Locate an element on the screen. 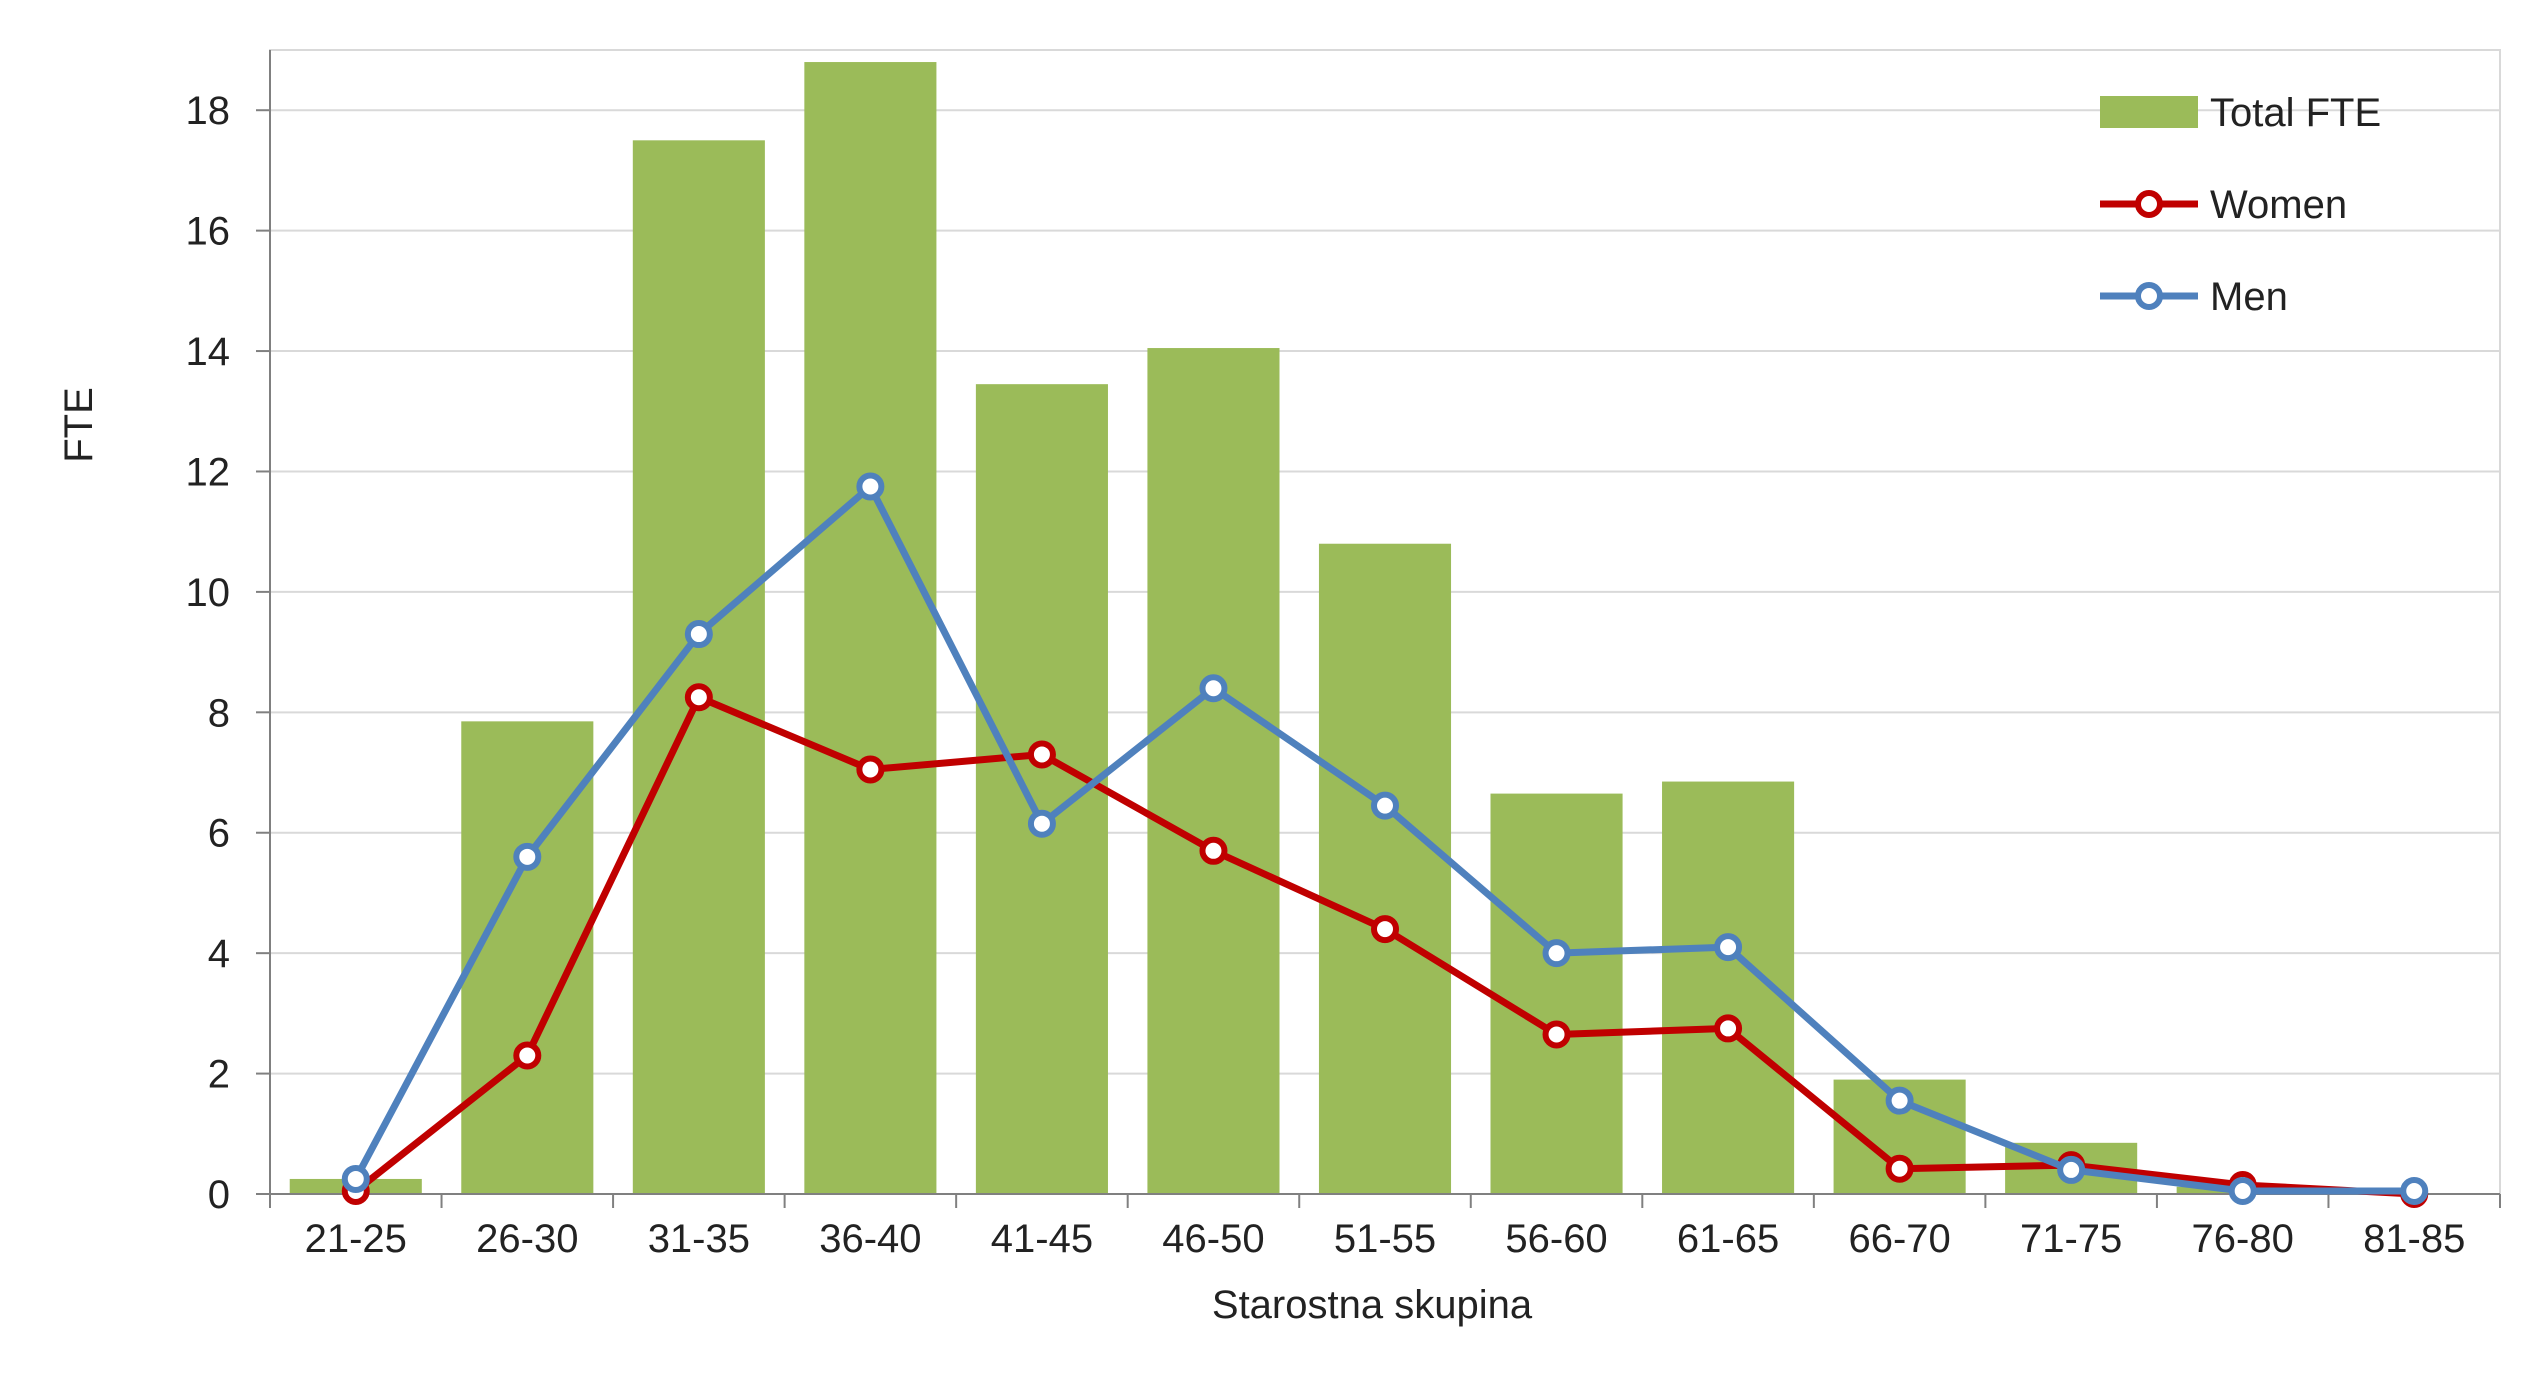  x-tick-label: 76-80 is located at coordinates (2243, 1239).